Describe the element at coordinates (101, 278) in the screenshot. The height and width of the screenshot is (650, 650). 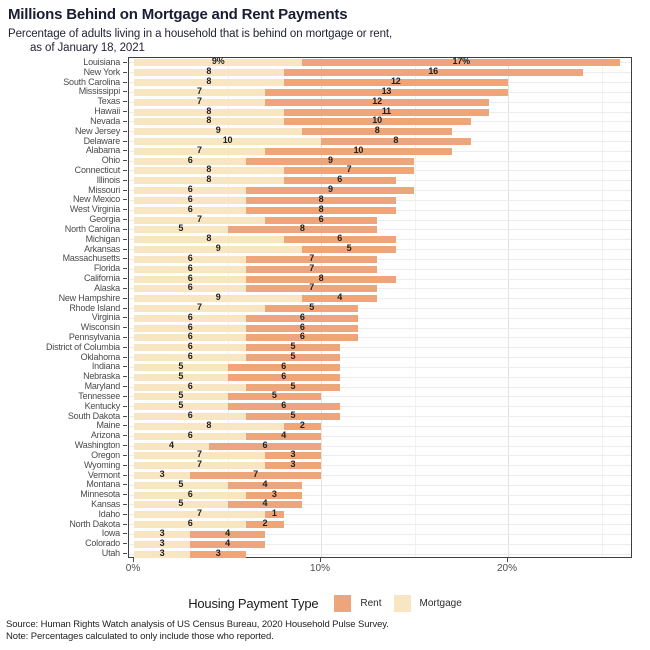
I see `state-label: California` at that location.